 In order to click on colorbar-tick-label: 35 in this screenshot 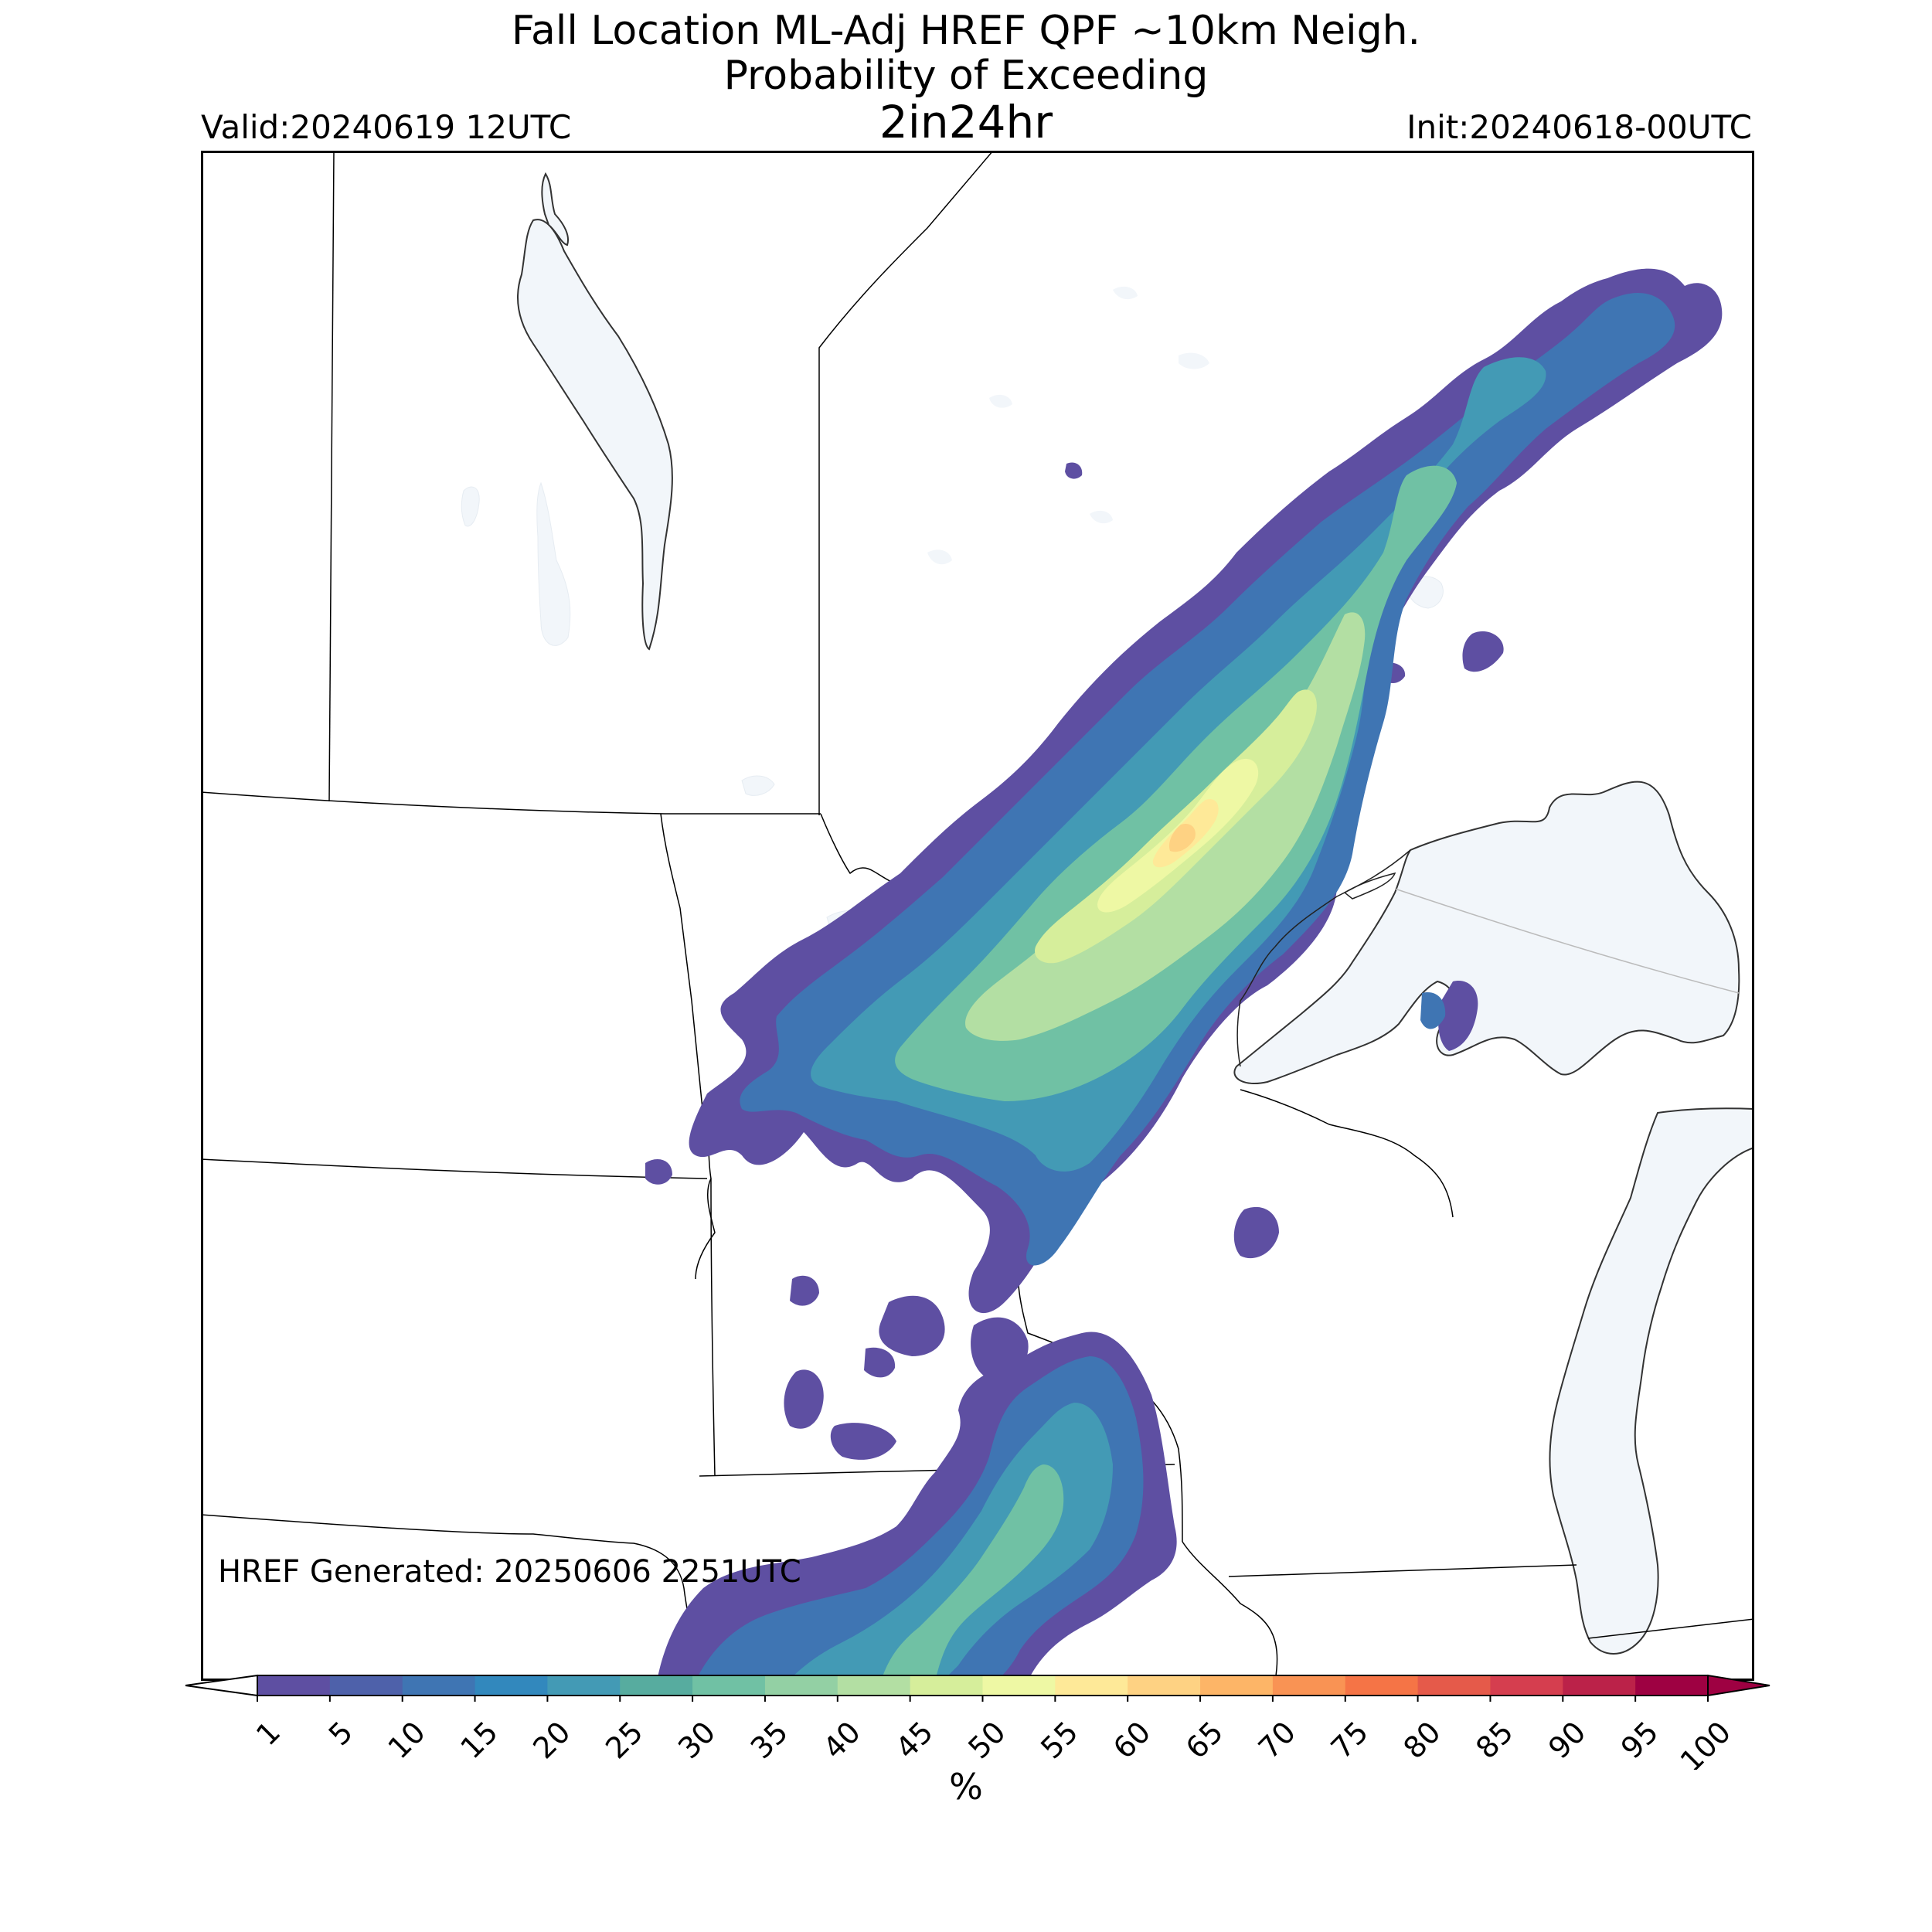, I will do `click(769, 1740)`.